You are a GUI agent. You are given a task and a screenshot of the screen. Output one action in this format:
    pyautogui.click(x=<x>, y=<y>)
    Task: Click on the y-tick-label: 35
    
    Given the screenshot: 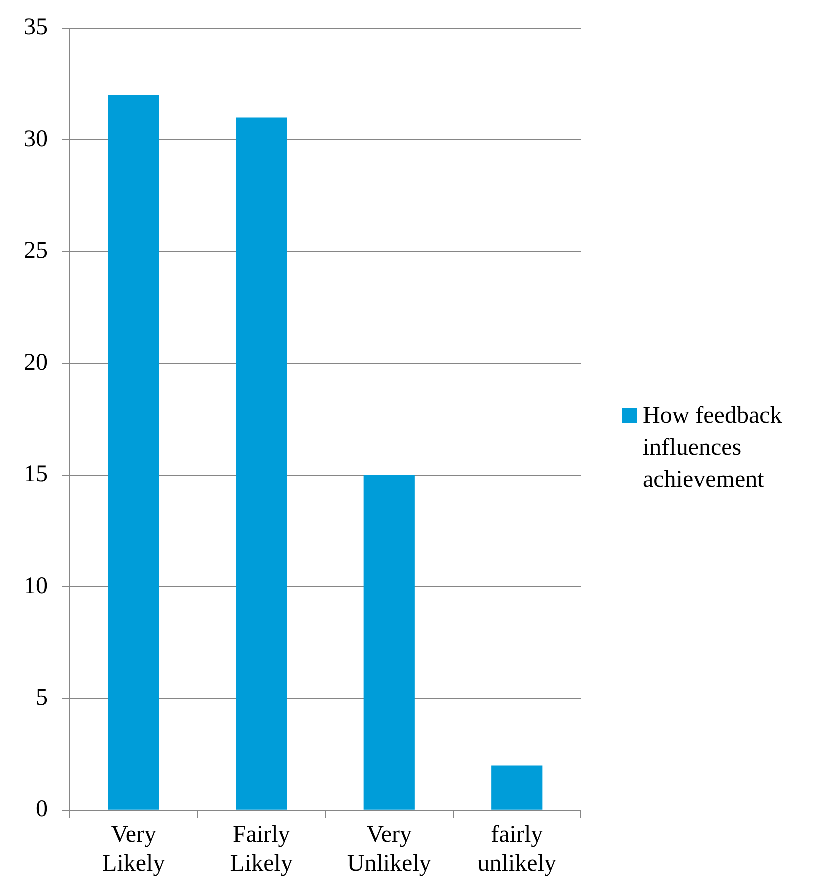 What is the action you would take?
    pyautogui.click(x=36, y=27)
    